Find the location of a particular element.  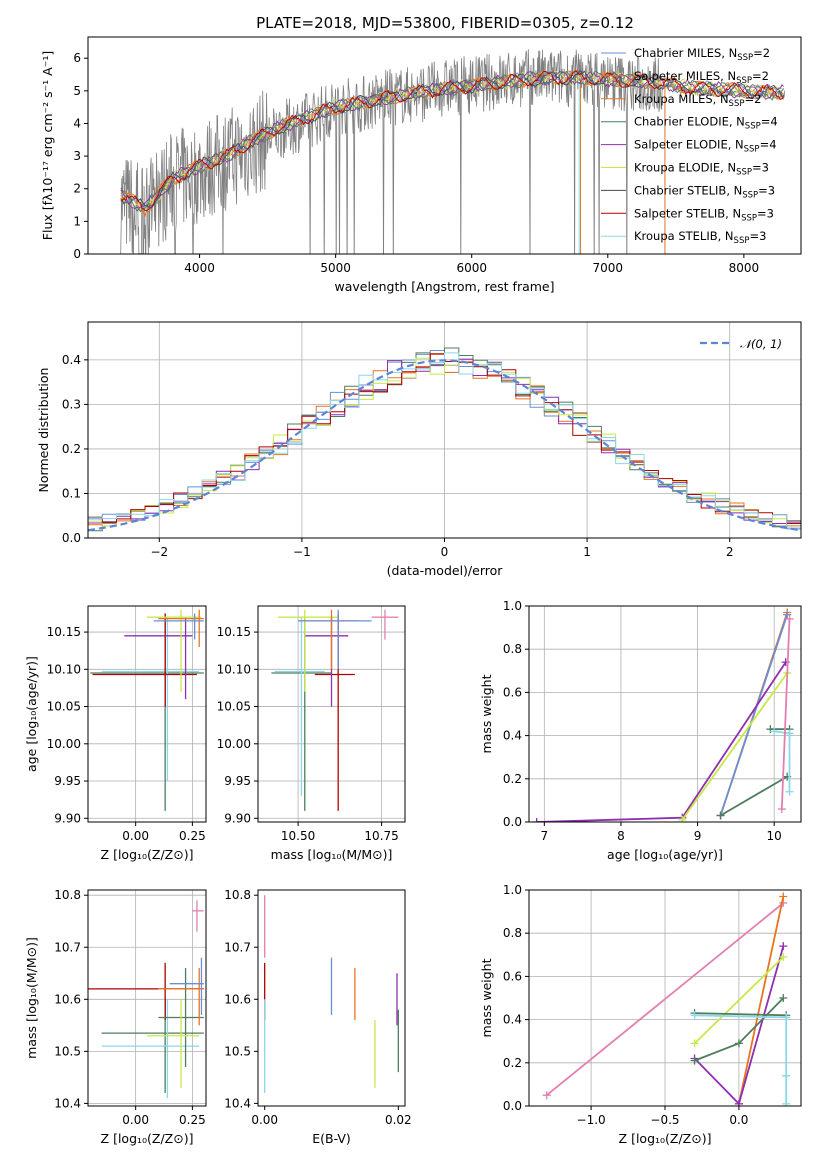

legend-entry: Kroupa MILES, NSSP=2 is located at coordinates (697, 100).